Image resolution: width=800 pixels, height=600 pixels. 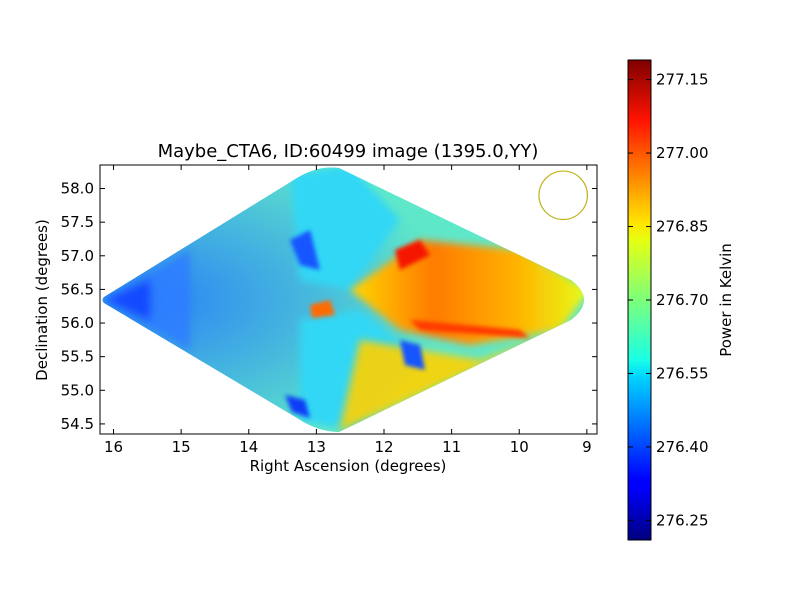 I want to click on colorbar-label: Power in Kelvin, so click(x=726, y=300).